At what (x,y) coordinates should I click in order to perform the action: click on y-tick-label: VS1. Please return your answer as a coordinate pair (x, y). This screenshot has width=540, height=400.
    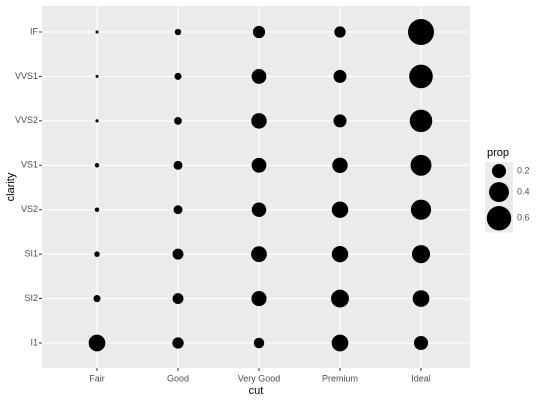
    Looking at the image, I should click on (29, 165).